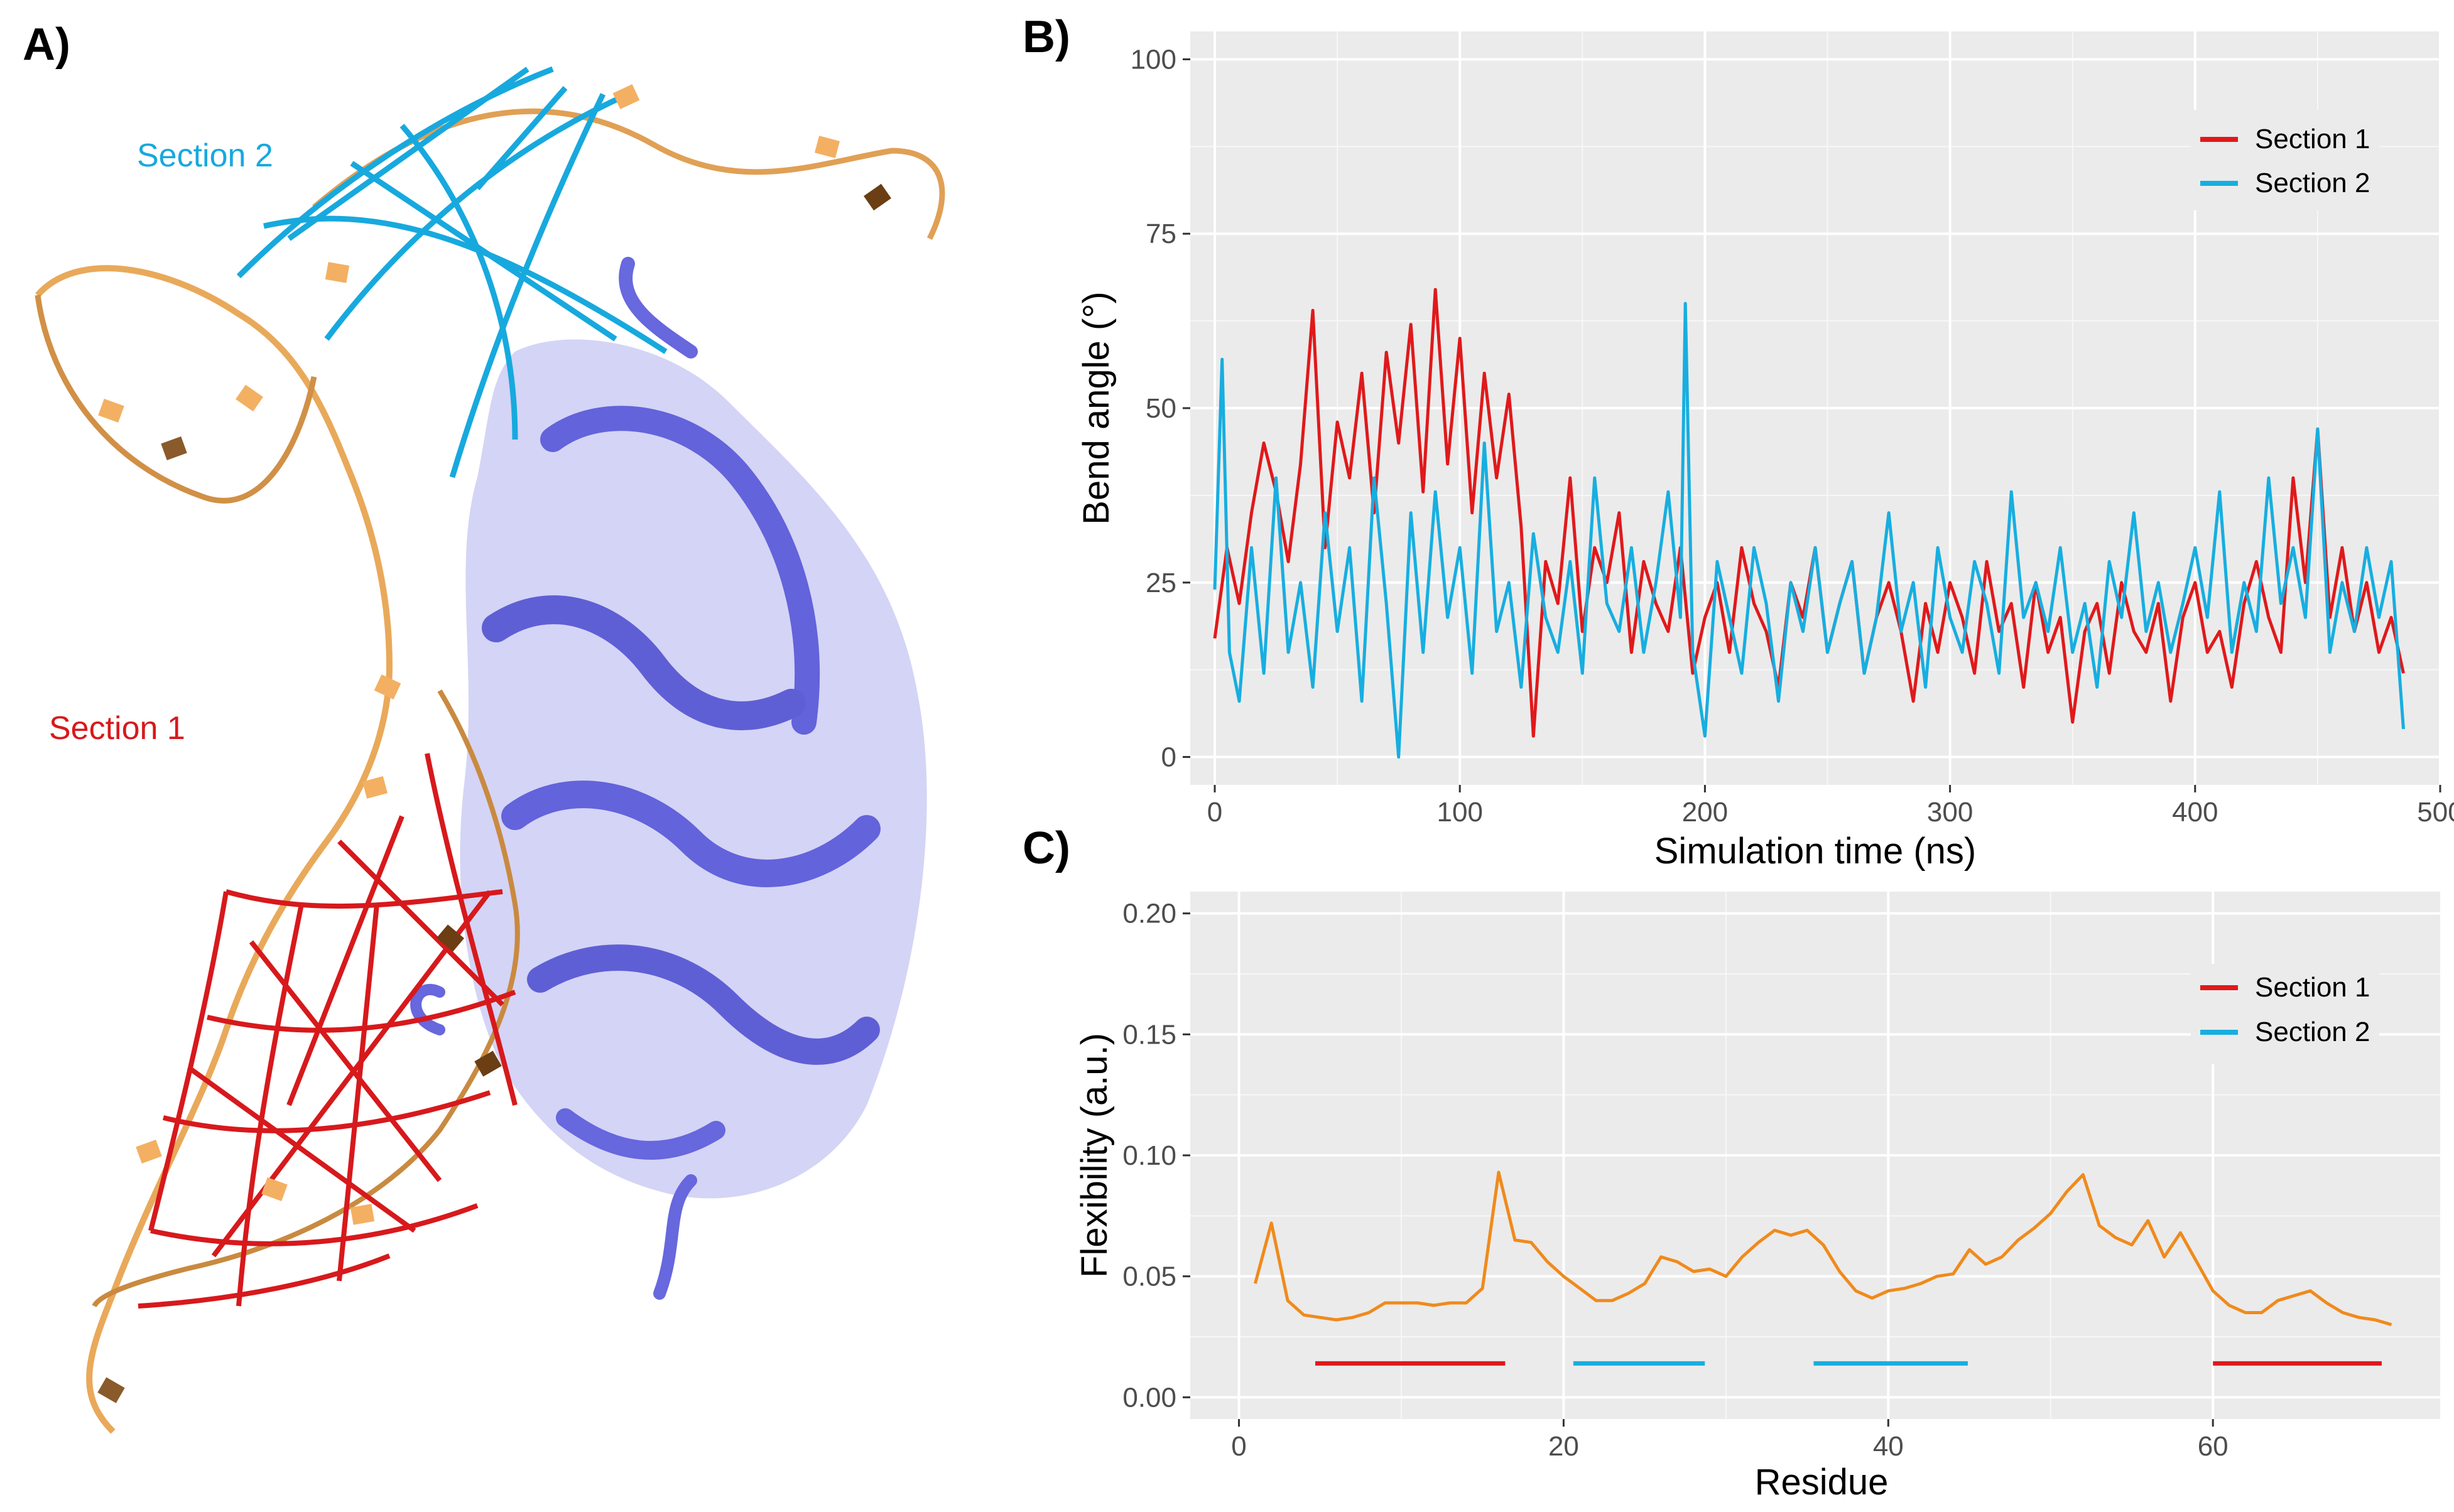  Describe the element at coordinates (1149, 1155) in the screenshot. I see `chart-c-tick-label-y: 0.10` at that location.